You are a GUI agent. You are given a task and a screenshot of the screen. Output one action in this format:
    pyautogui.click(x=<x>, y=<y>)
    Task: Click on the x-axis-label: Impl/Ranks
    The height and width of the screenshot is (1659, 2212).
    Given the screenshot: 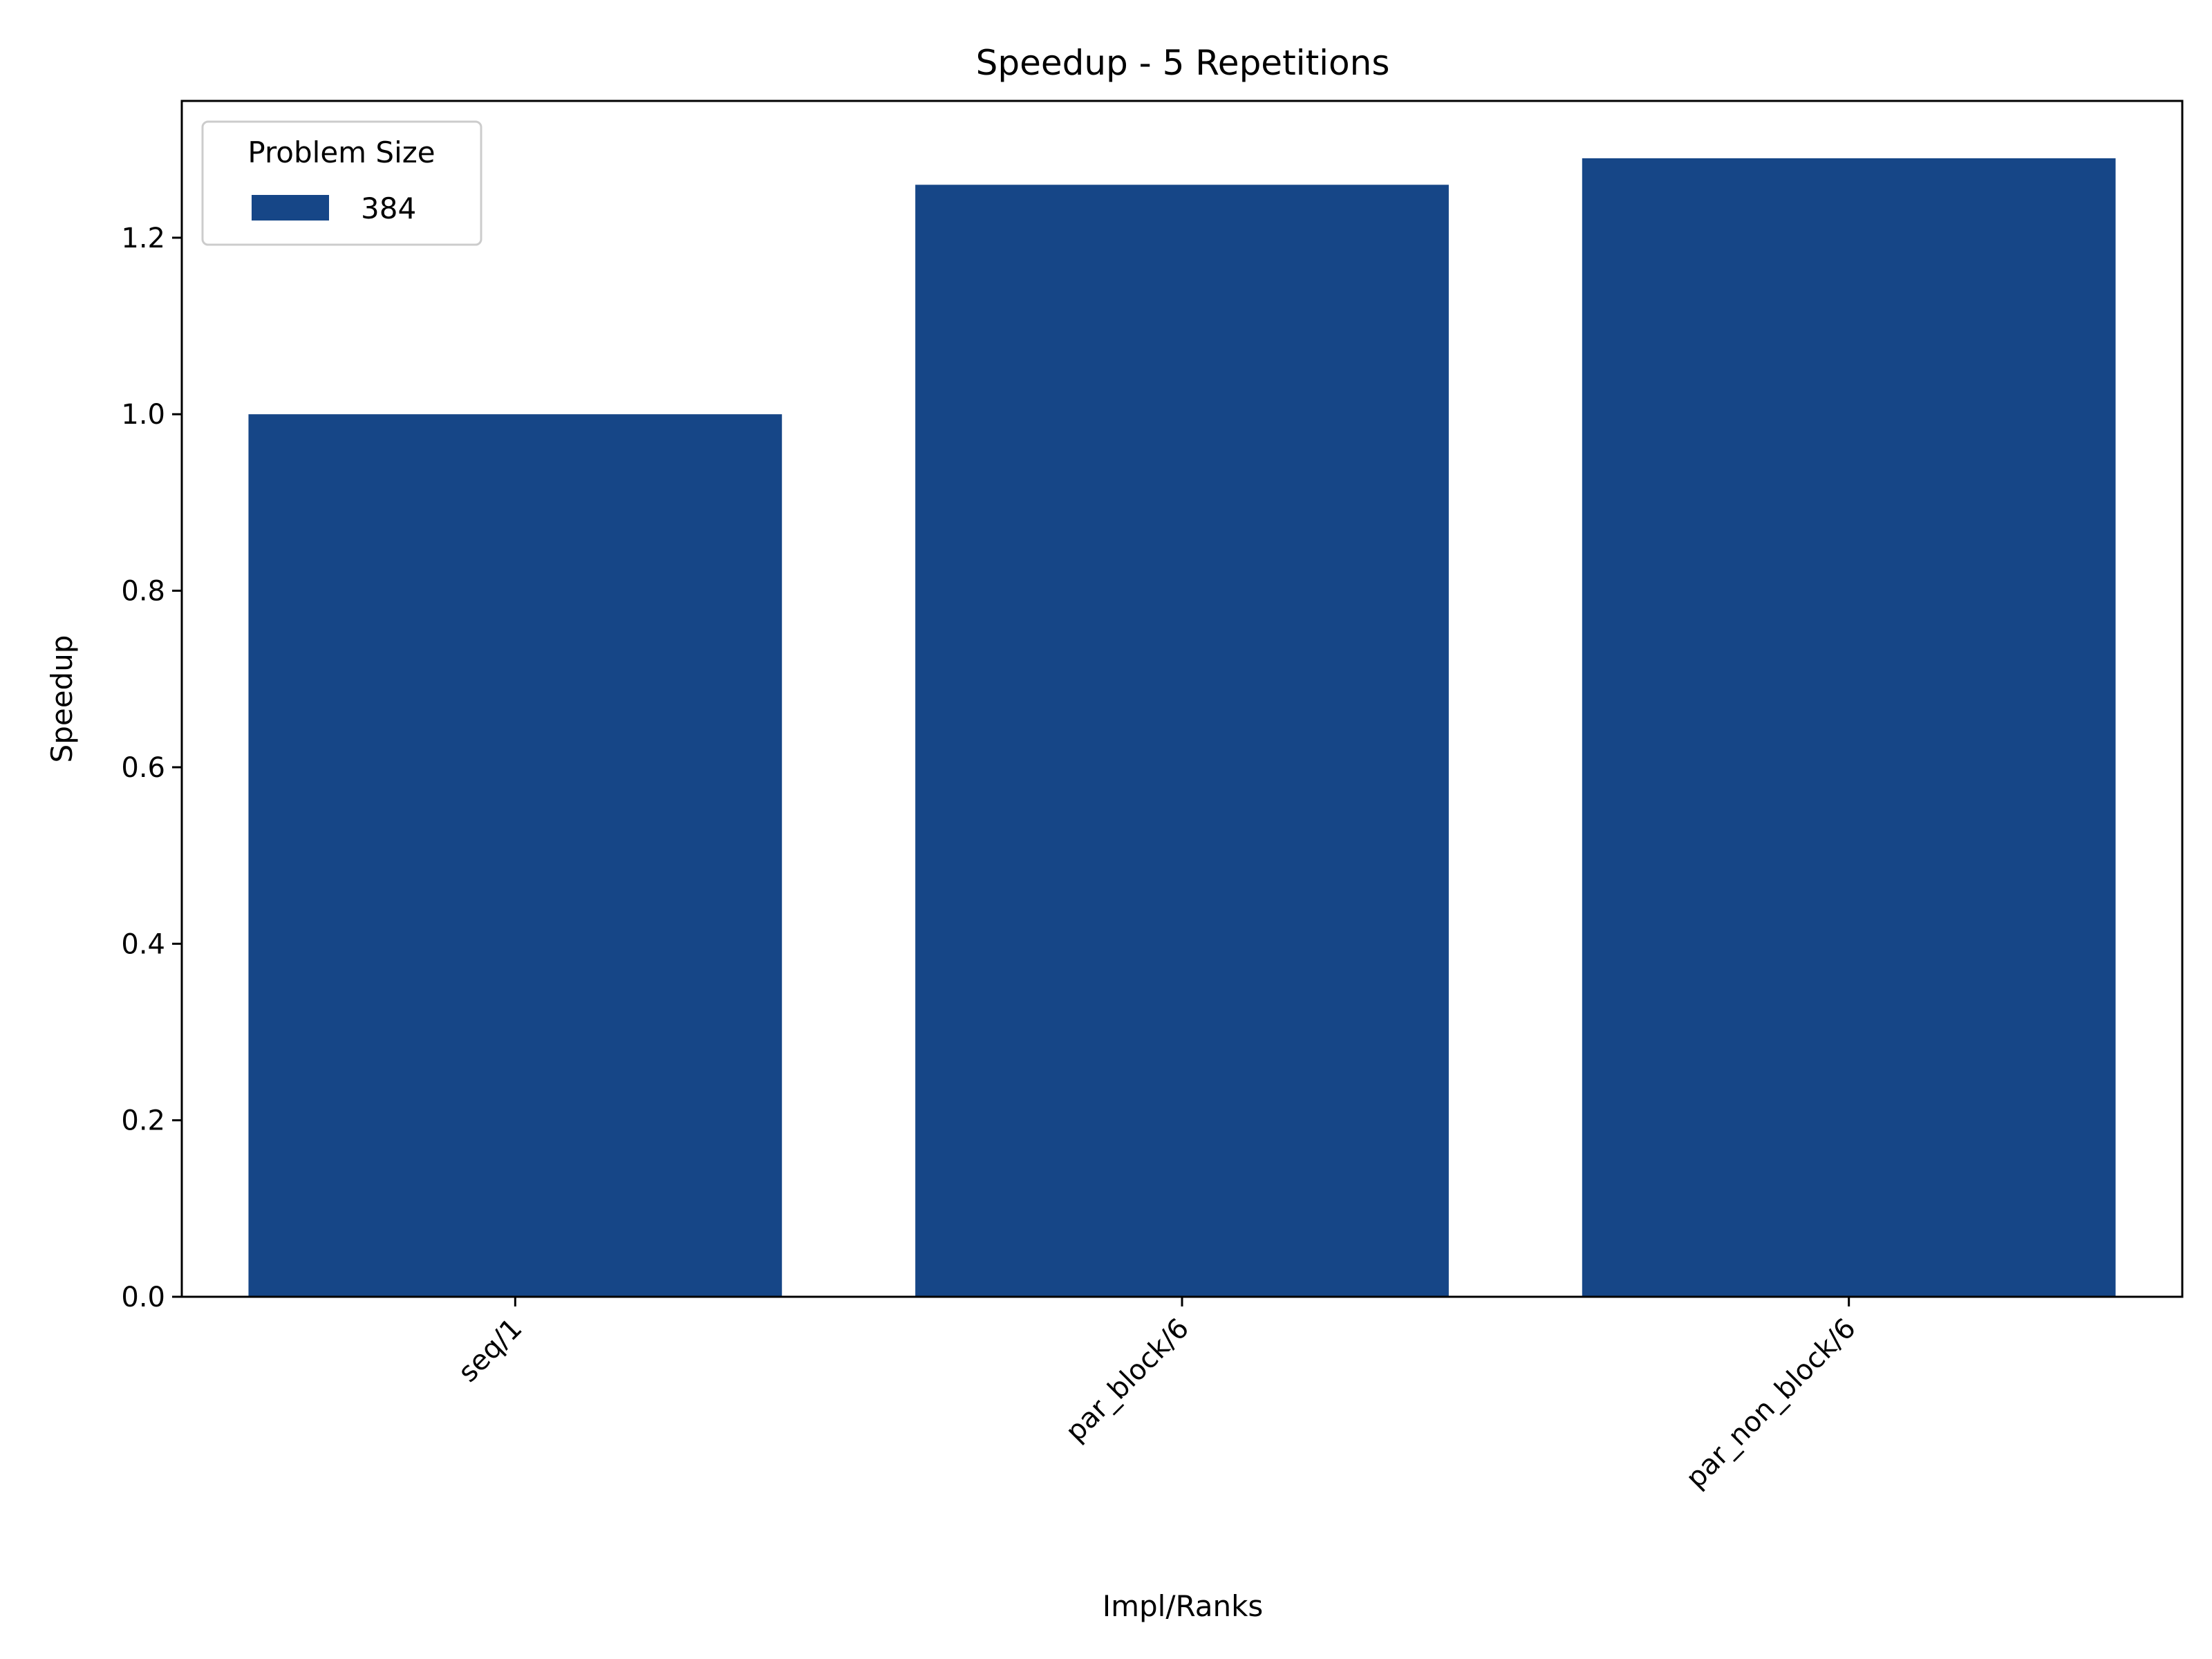 What is the action you would take?
    pyautogui.click(x=1183, y=1606)
    